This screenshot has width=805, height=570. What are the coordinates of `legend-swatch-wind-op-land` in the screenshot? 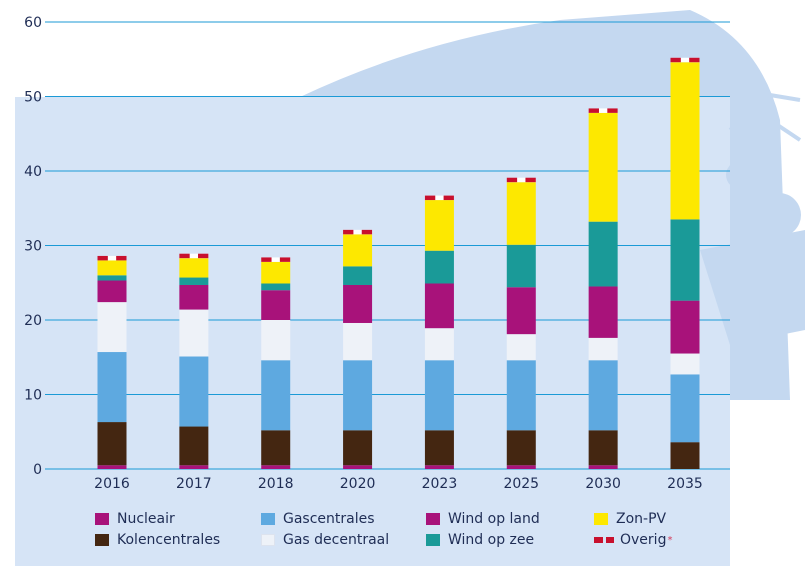 It's located at (433, 519).